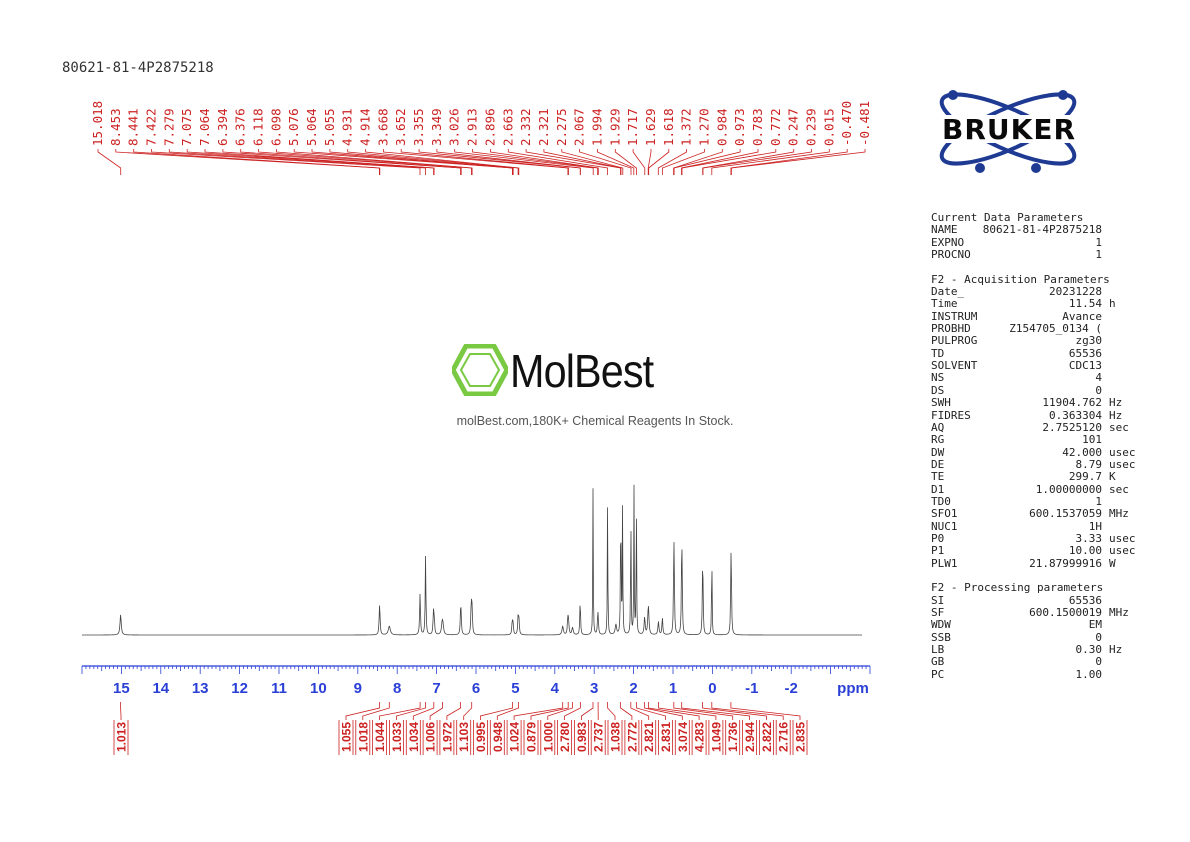 This screenshot has height=842, width=1190. I want to click on param-row-lb: LB 0.30 Hz, so click(1038, 650).